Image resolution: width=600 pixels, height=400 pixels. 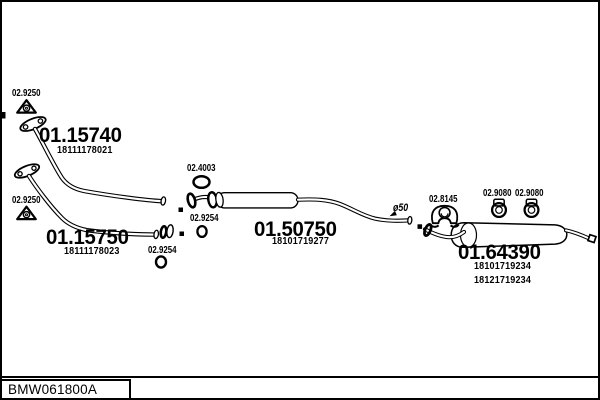 I want to click on part-number-rear-silencer: 01.64390, so click(x=499, y=252).